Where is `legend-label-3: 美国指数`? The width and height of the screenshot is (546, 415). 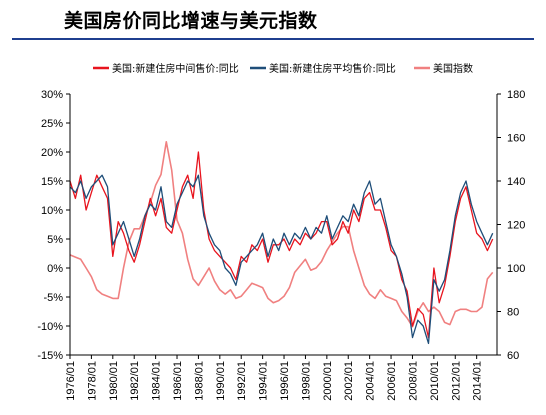
legend-label-3: 美国指数 is located at coordinates (453, 68).